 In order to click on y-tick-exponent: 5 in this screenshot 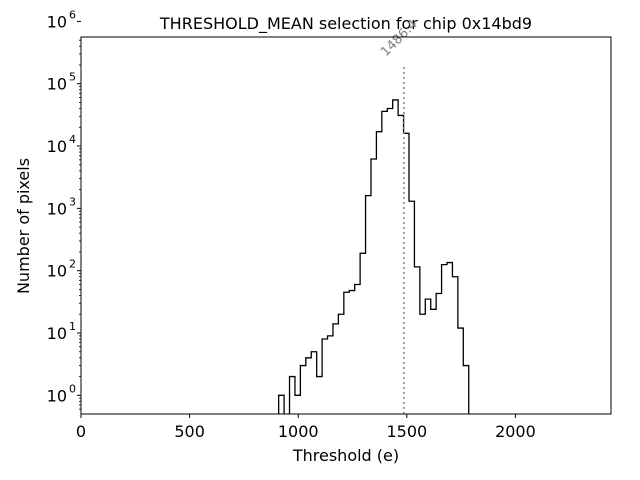, I will do `click(72, 77)`.